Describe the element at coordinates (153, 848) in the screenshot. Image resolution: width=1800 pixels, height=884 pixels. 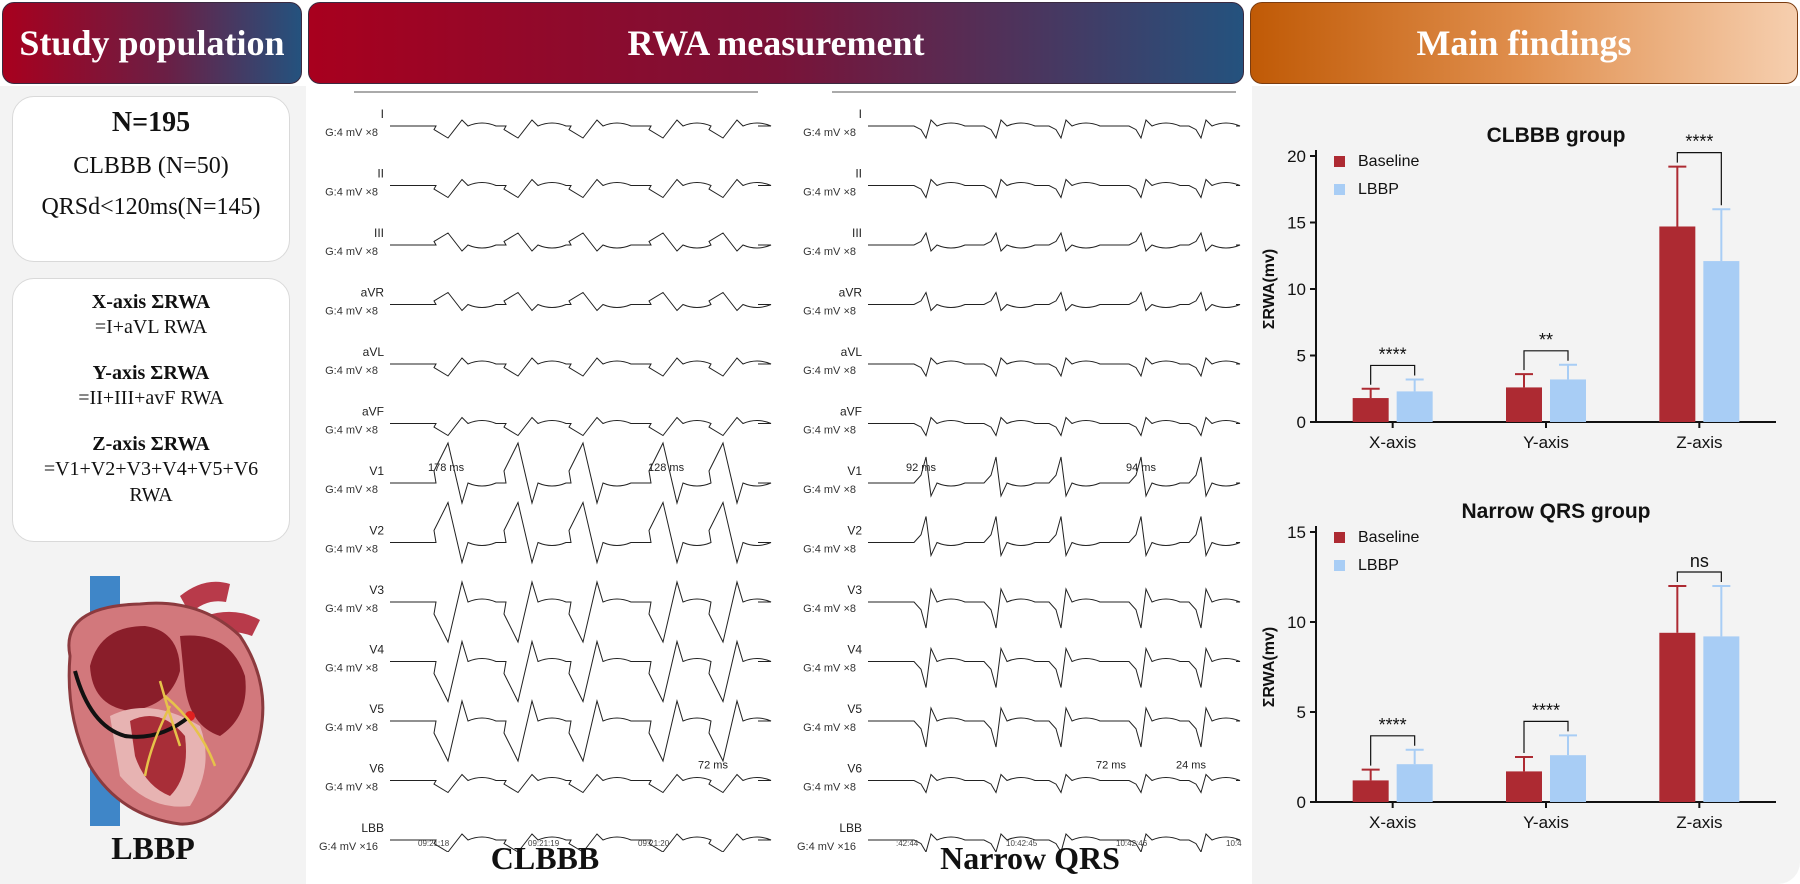
I see `lbbp-label: LBBP` at that location.